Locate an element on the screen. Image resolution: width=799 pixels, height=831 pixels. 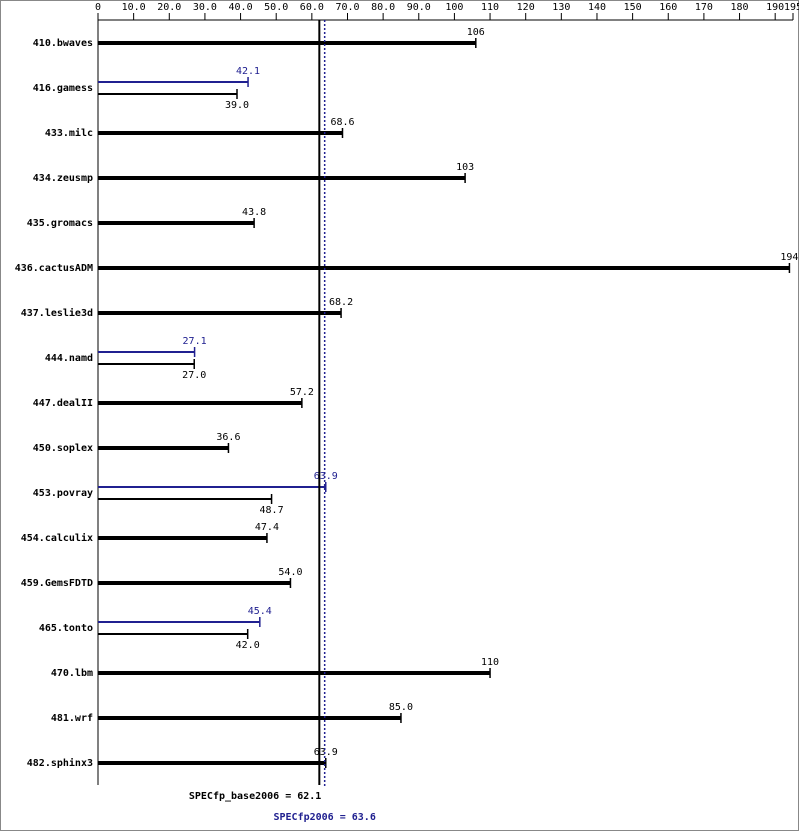
category-label: 410.bwaves is located at coordinates (63, 43).